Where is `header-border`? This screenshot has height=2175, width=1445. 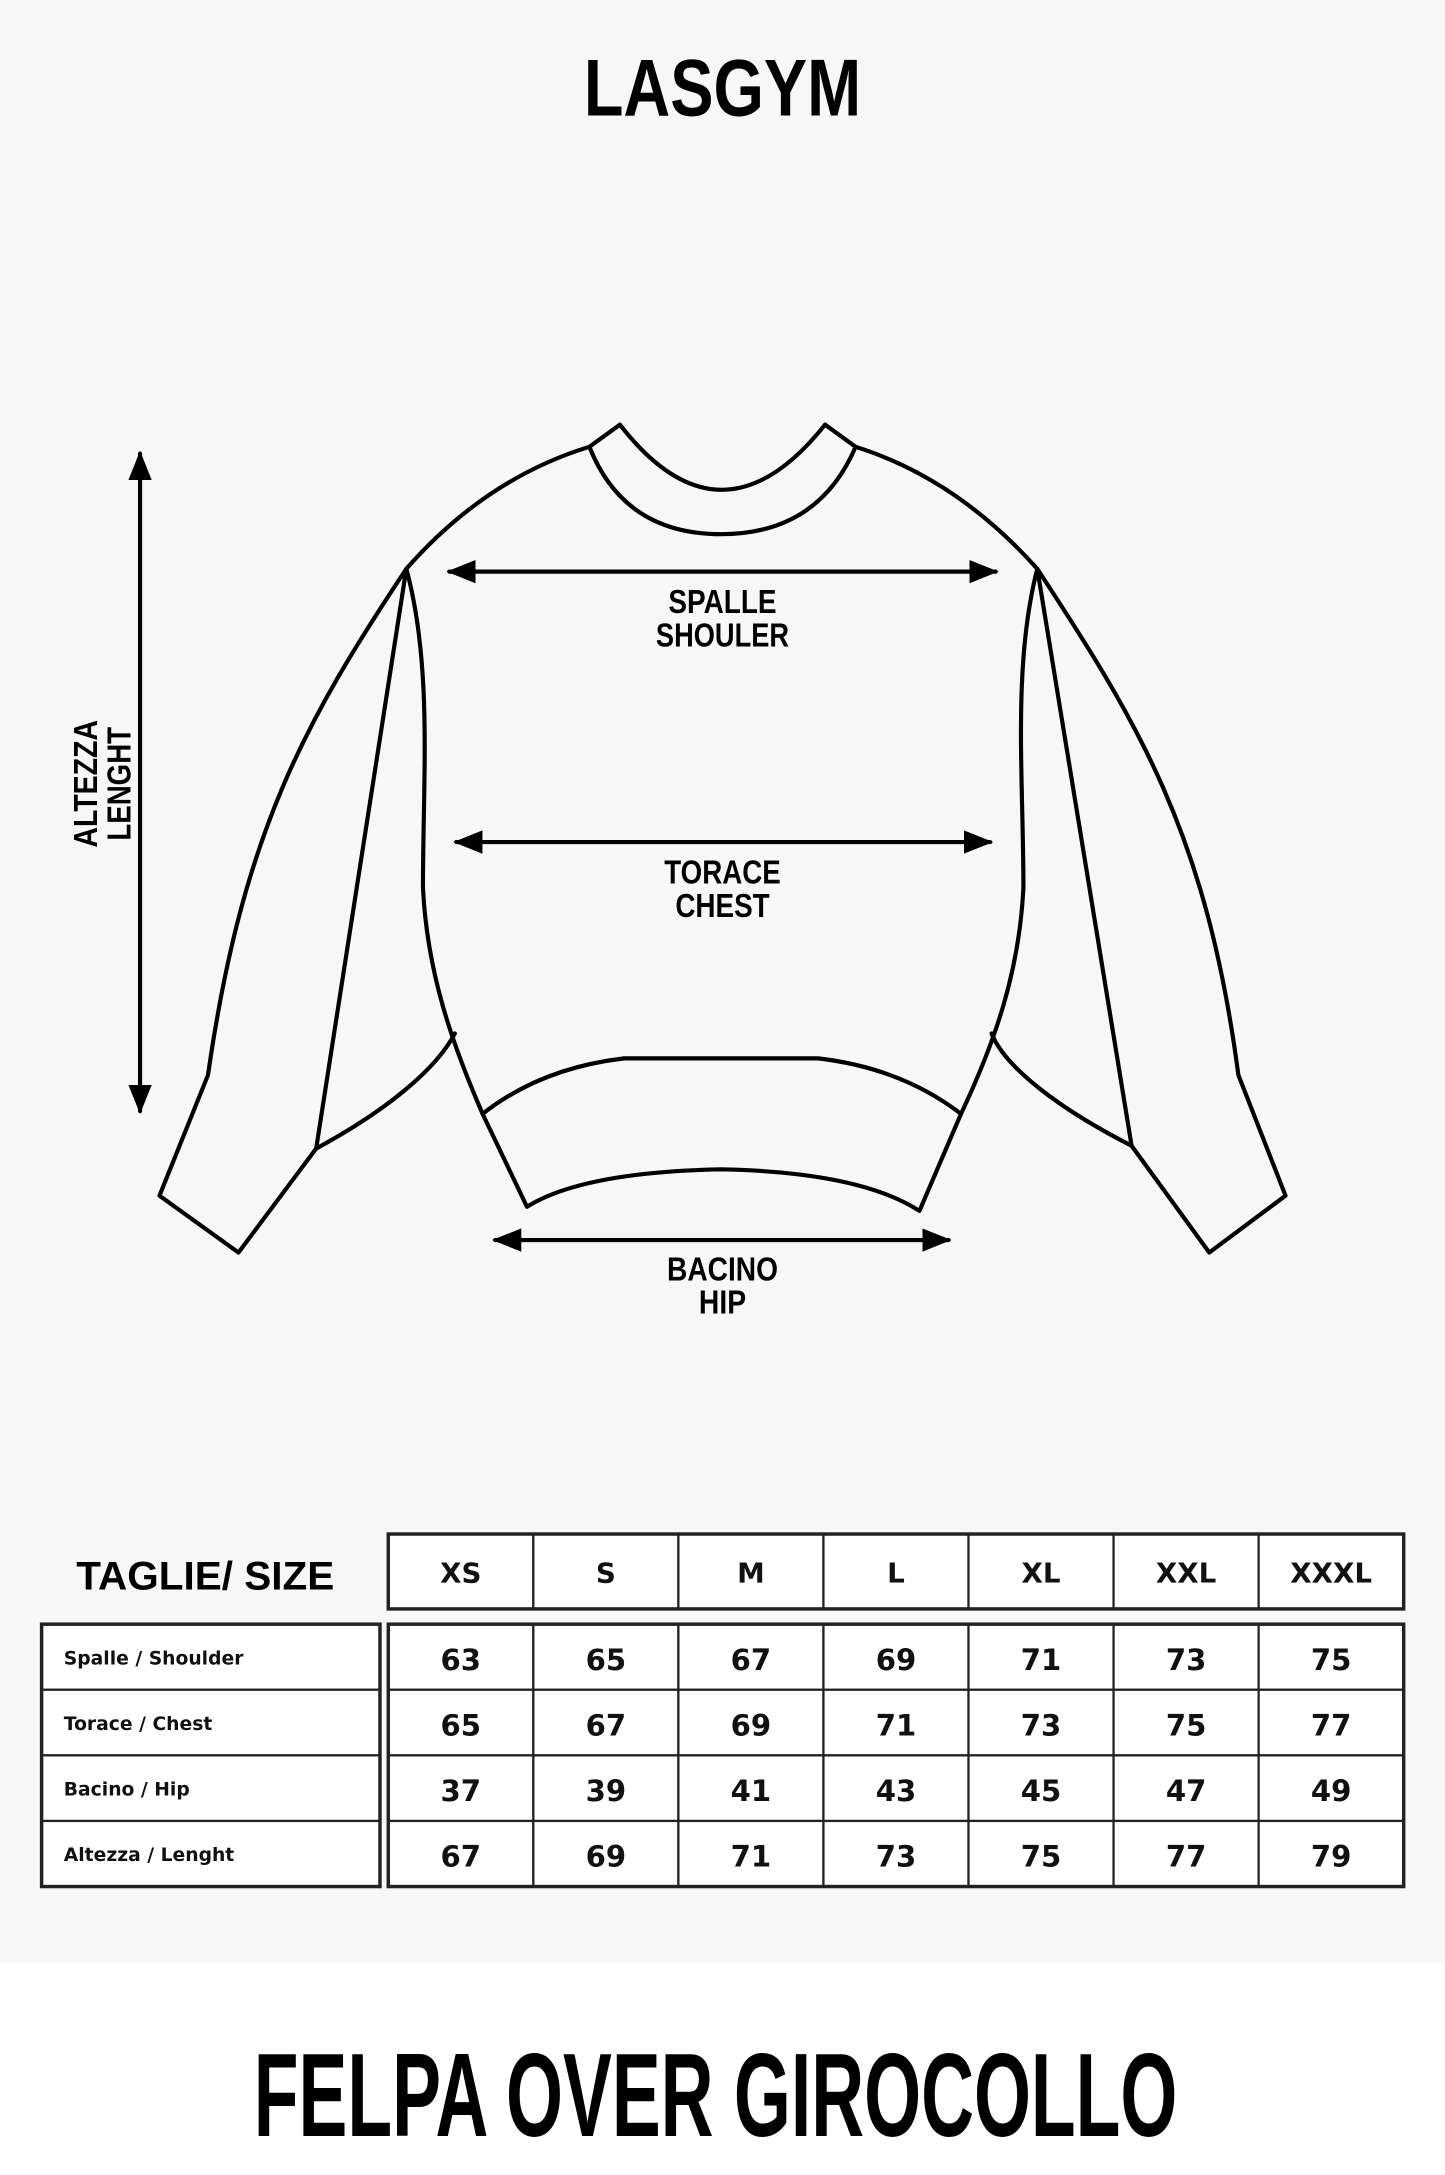
header-border is located at coordinates (896, 1571).